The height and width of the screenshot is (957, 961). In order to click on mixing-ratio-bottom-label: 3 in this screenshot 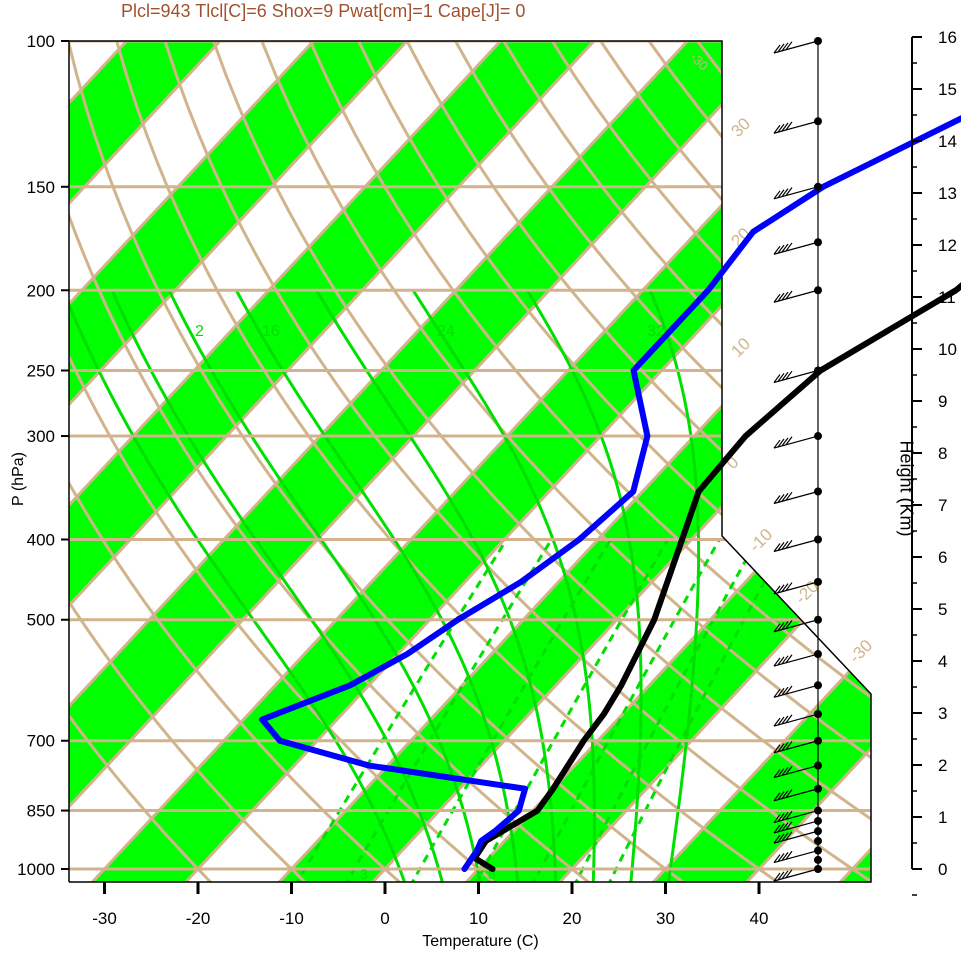, I will do `click(364, 874)`.